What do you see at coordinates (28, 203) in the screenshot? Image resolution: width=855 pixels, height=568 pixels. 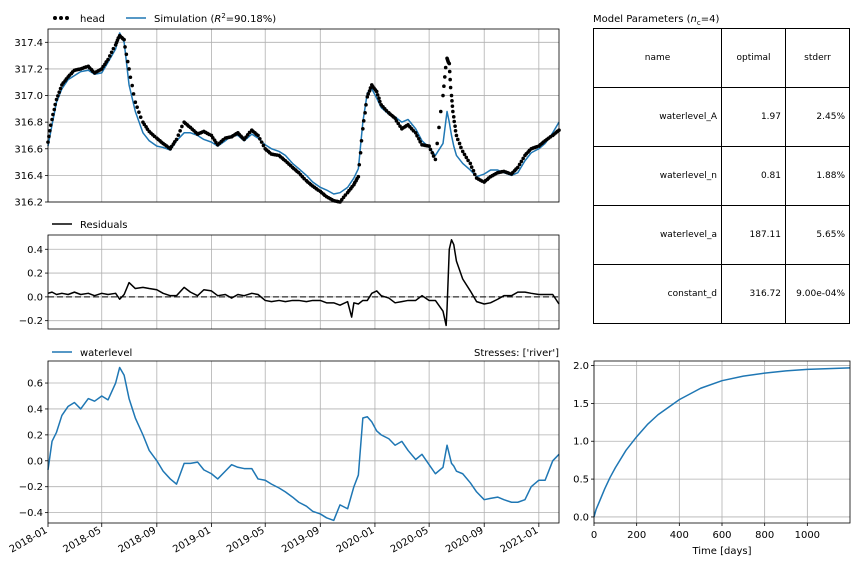 I see `y-tick-label: 316.2` at bounding box center [28, 203].